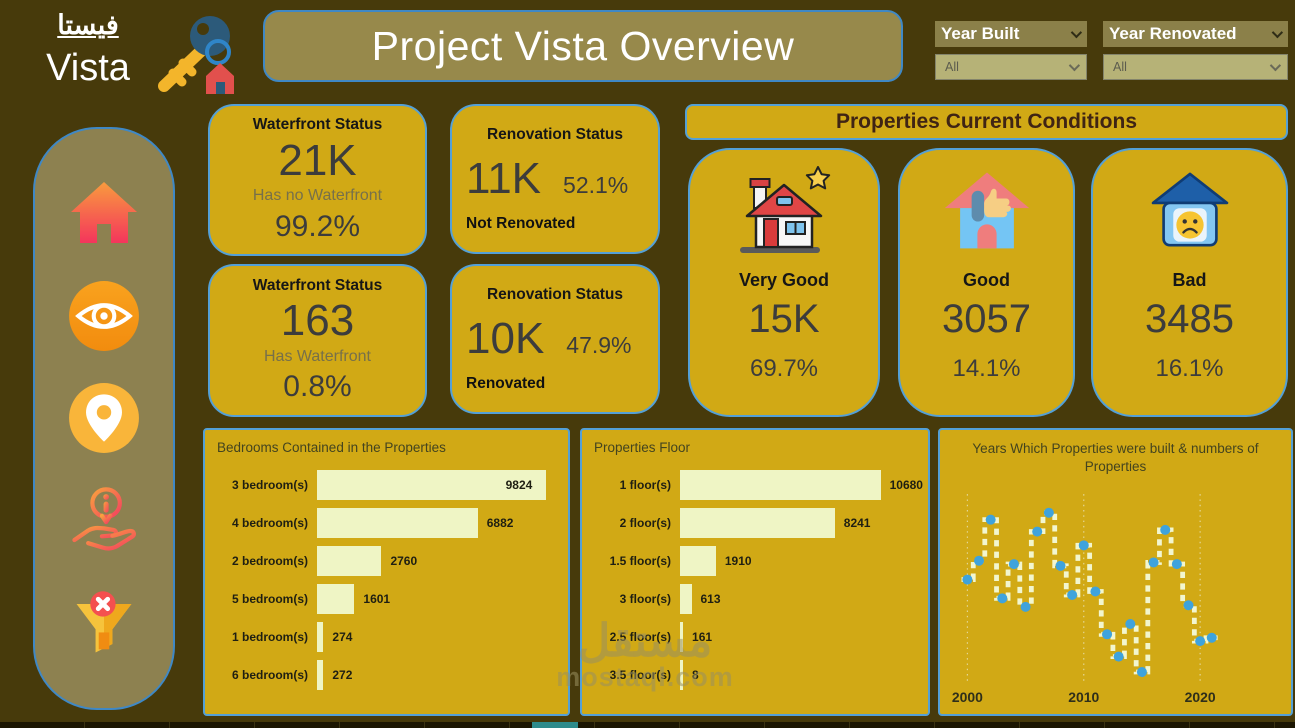 This screenshot has width=1295, height=728. What do you see at coordinates (755, 637) in the screenshot?
I see `bar-row: 2.5 floor(s) 161` at bounding box center [755, 637].